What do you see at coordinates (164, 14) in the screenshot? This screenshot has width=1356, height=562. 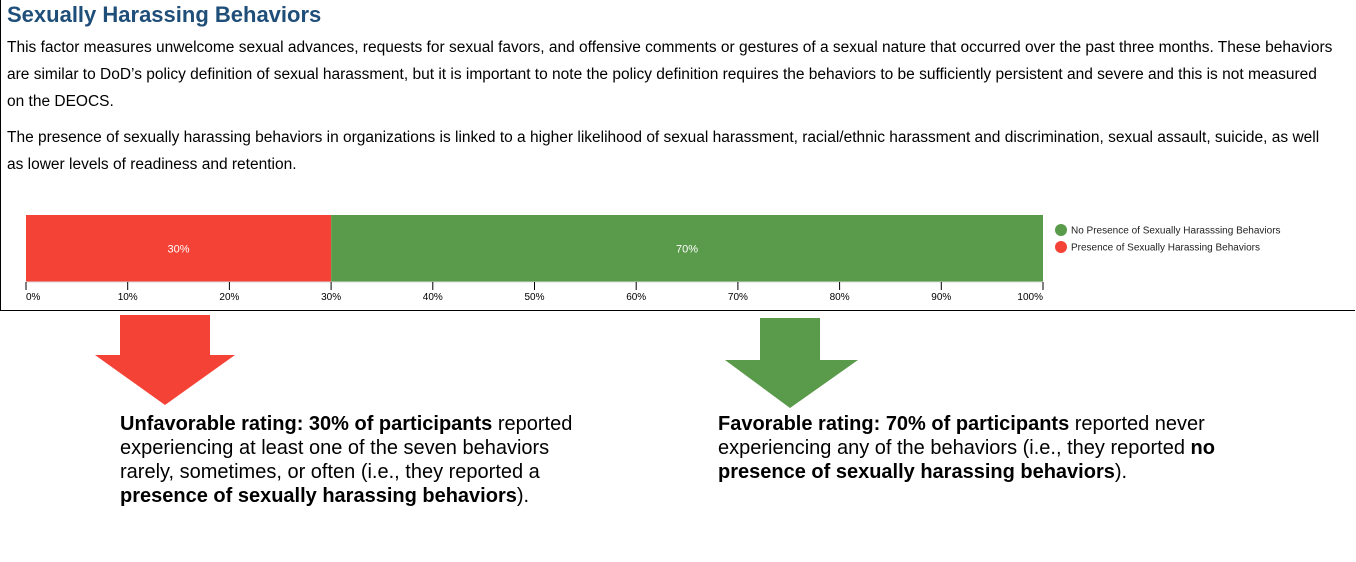 I see `title: Sexually Harassing Behaviors` at bounding box center [164, 14].